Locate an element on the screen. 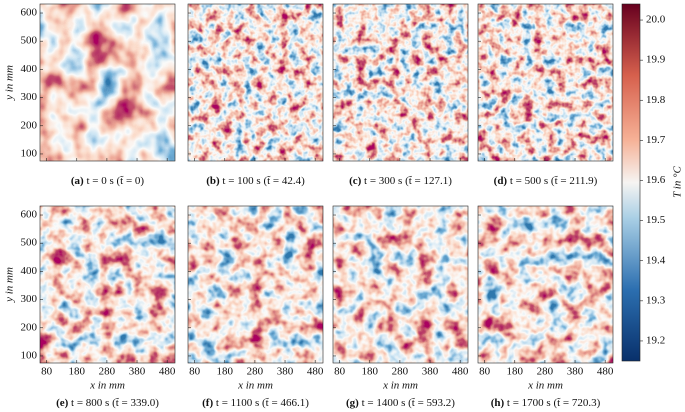 The image size is (685, 412). panel-caption: (a) t = 0 s (t̃ = 0) is located at coordinates (108, 180).